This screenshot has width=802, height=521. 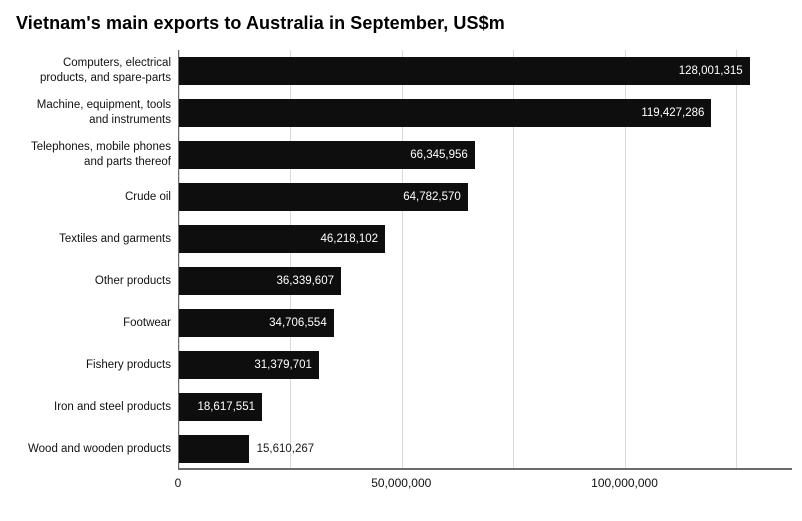 What do you see at coordinates (226, 407) in the screenshot?
I see `value-label: 18,617,551` at bounding box center [226, 407].